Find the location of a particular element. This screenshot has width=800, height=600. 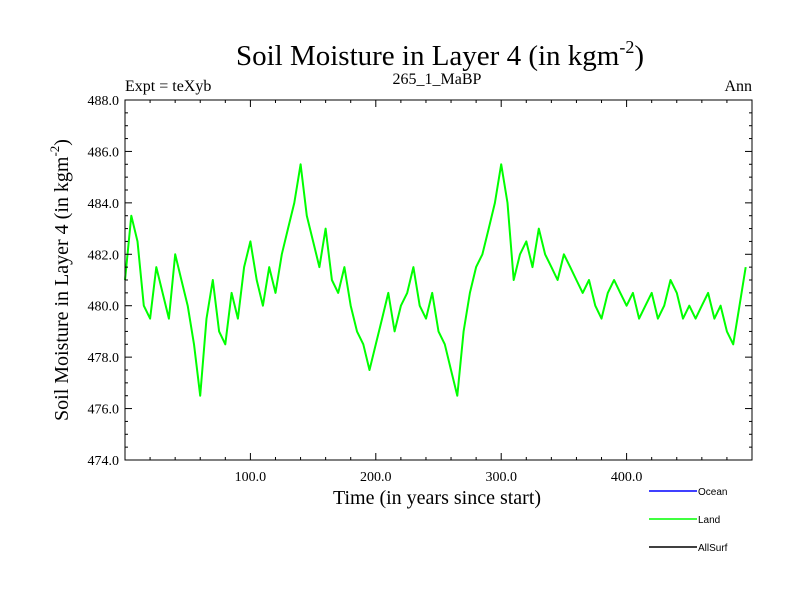

subtitle-left: Expt = teXyb is located at coordinates (168, 86).